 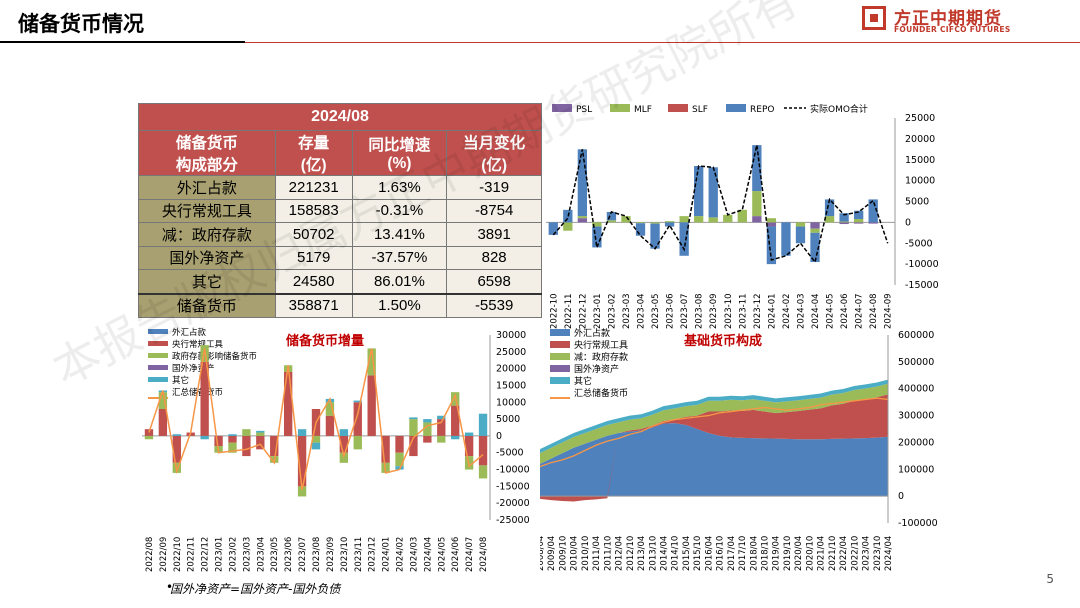 What do you see at coordinates (777, 553) in the screenshot?
I see `x-tick-label: 2019/04` at bounding box center [777, 553].